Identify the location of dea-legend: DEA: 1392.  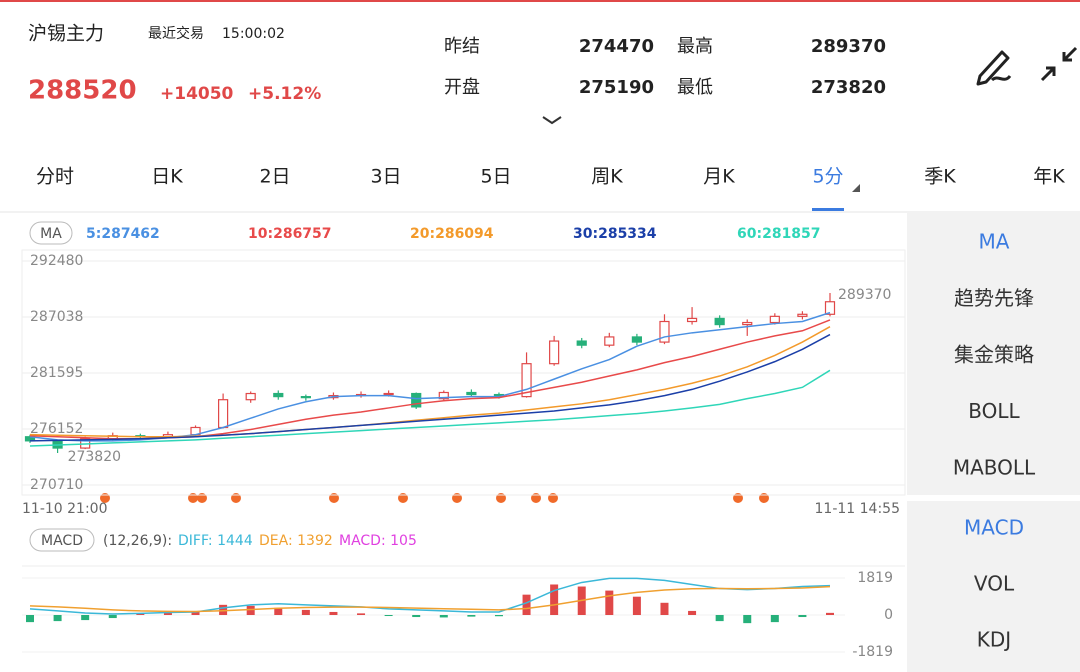
(296, 541).